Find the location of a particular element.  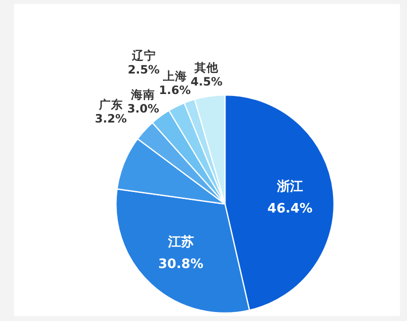

slice-label: 广东 is located at coordinates (110, 104).